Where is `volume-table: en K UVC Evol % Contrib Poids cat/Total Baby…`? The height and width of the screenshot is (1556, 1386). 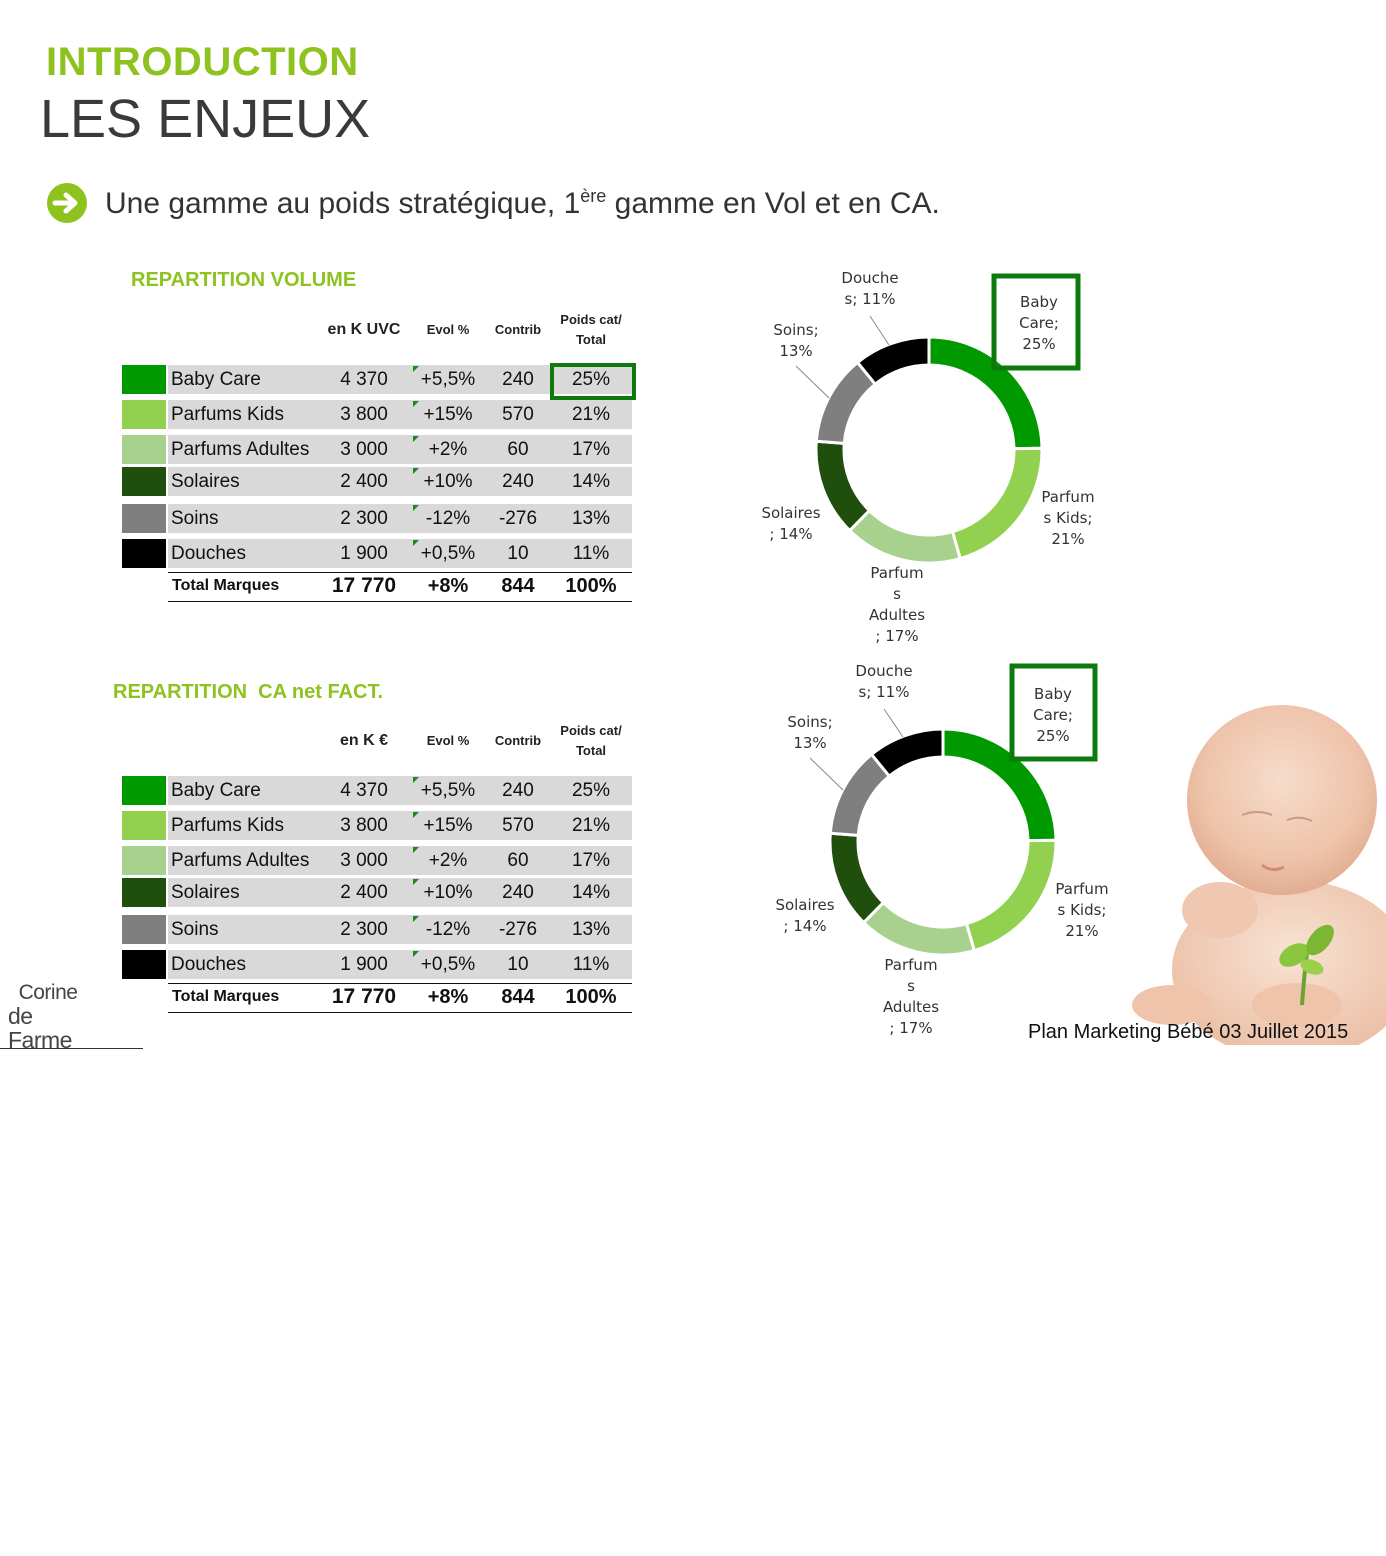
volume-table: en K UVC Evol % Contrib Poids cat/Total Baby… is located at coordinates (382, 460).